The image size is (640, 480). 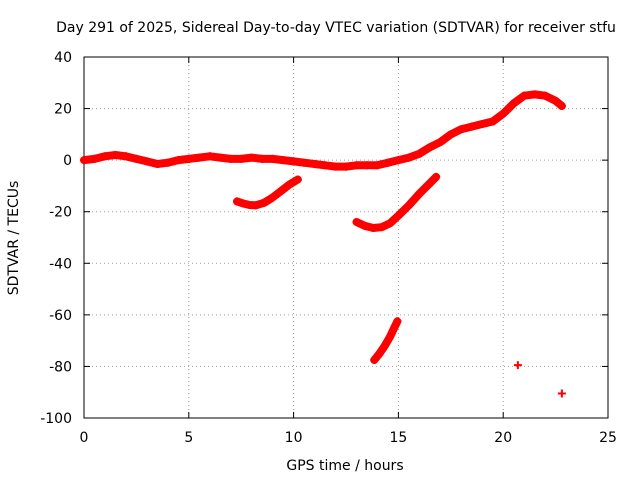 What do you see at coordinates (60, 264) in the screenshot?
I see `y-tick-label: -40` at bounding box center [60, 264].